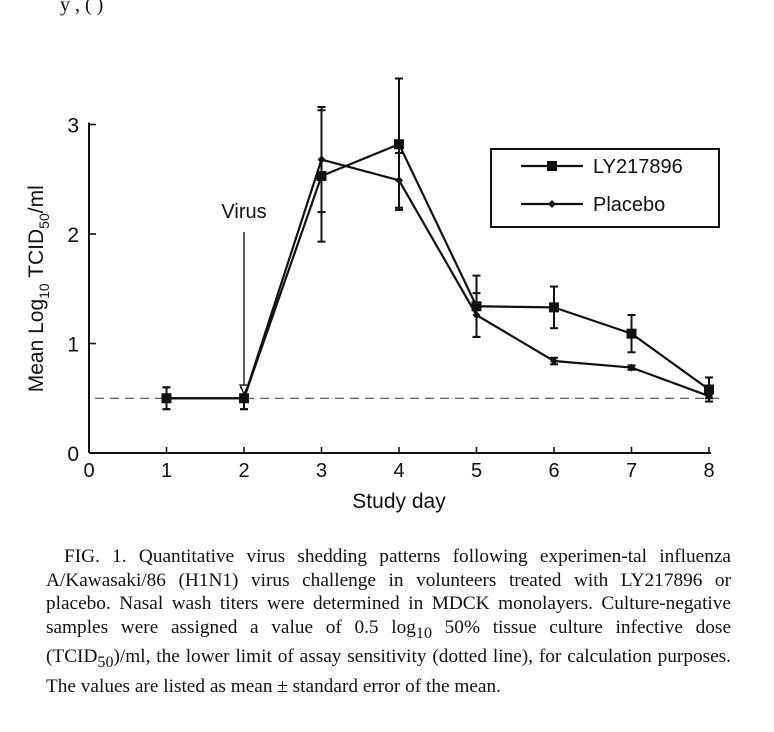  I want to click on truncated-text-line: y , ( ), so click(82, 8).